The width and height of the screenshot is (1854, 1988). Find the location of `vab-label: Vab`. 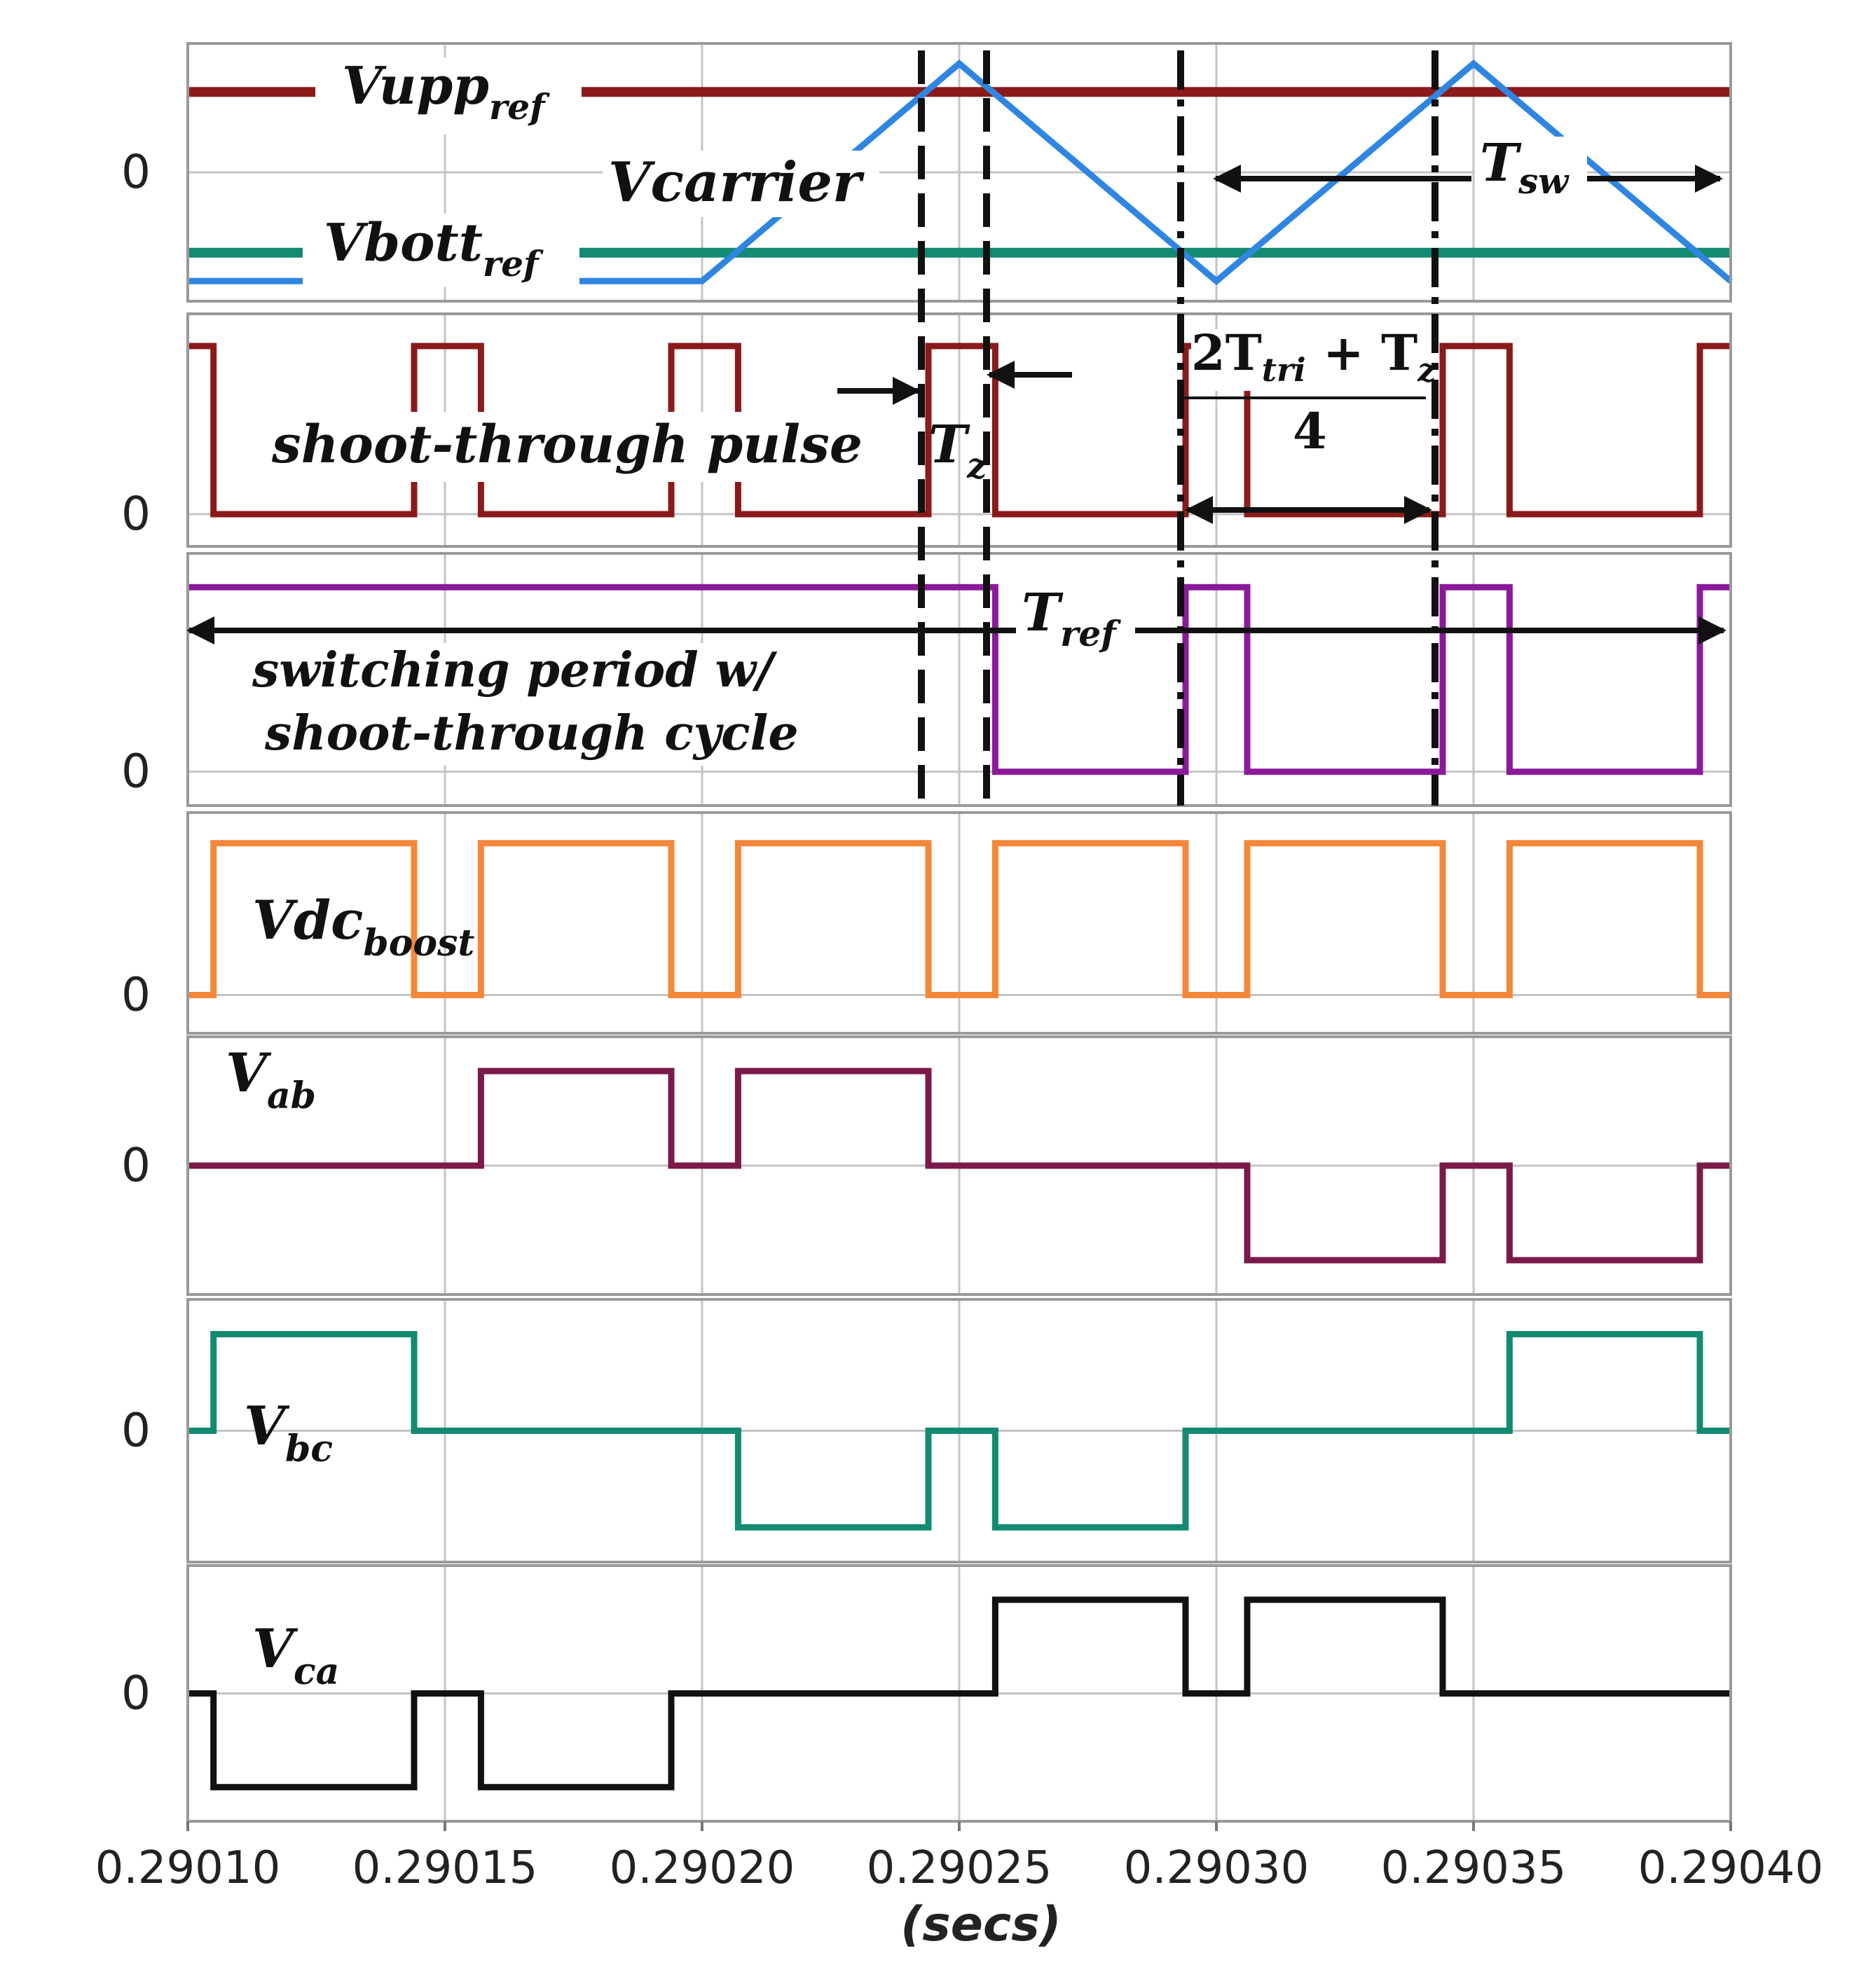

vab-label: Vab is located at coordinates (271, 1079).